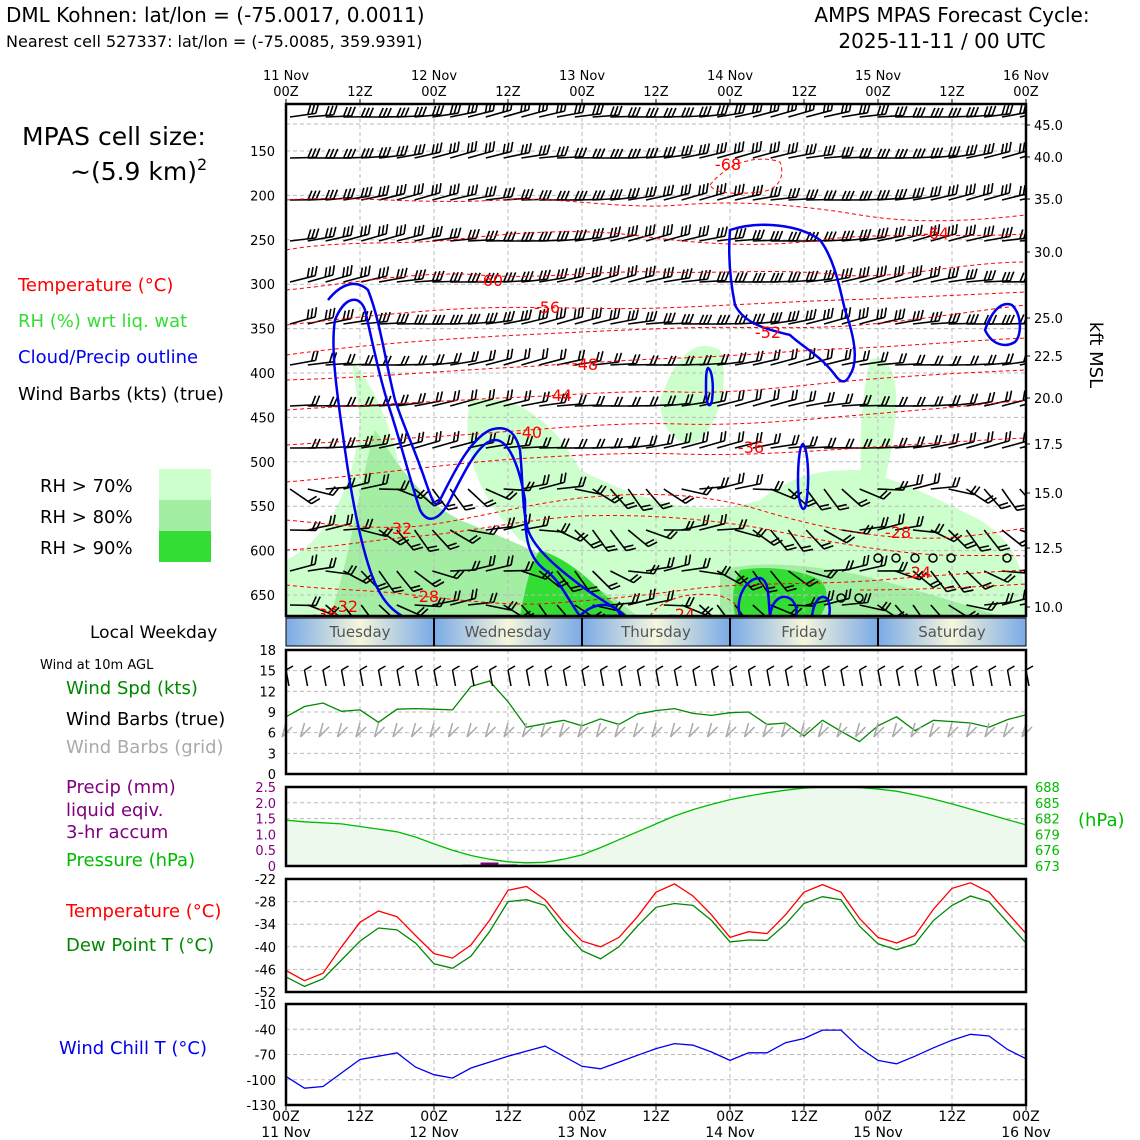 The height and width of the screenshot is (1140, 1140). I want to click on surface-barb-shaft, so click(768, 678).